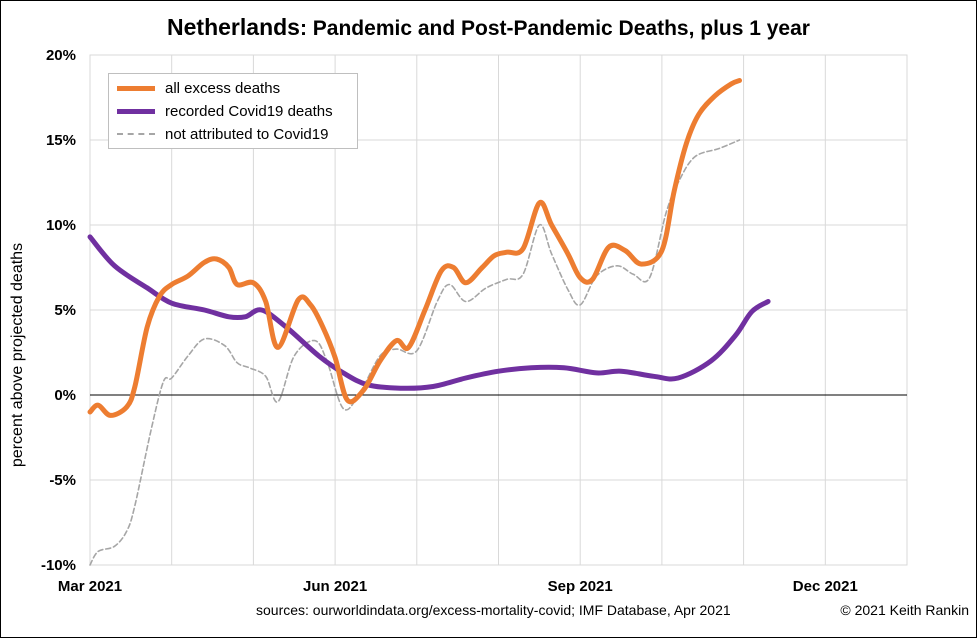 The width and height of the screenshot is (977, 638). Describe the element at coordinates (61, 140) in the screenshot. I see `y-tick-label: 15%` at that location.